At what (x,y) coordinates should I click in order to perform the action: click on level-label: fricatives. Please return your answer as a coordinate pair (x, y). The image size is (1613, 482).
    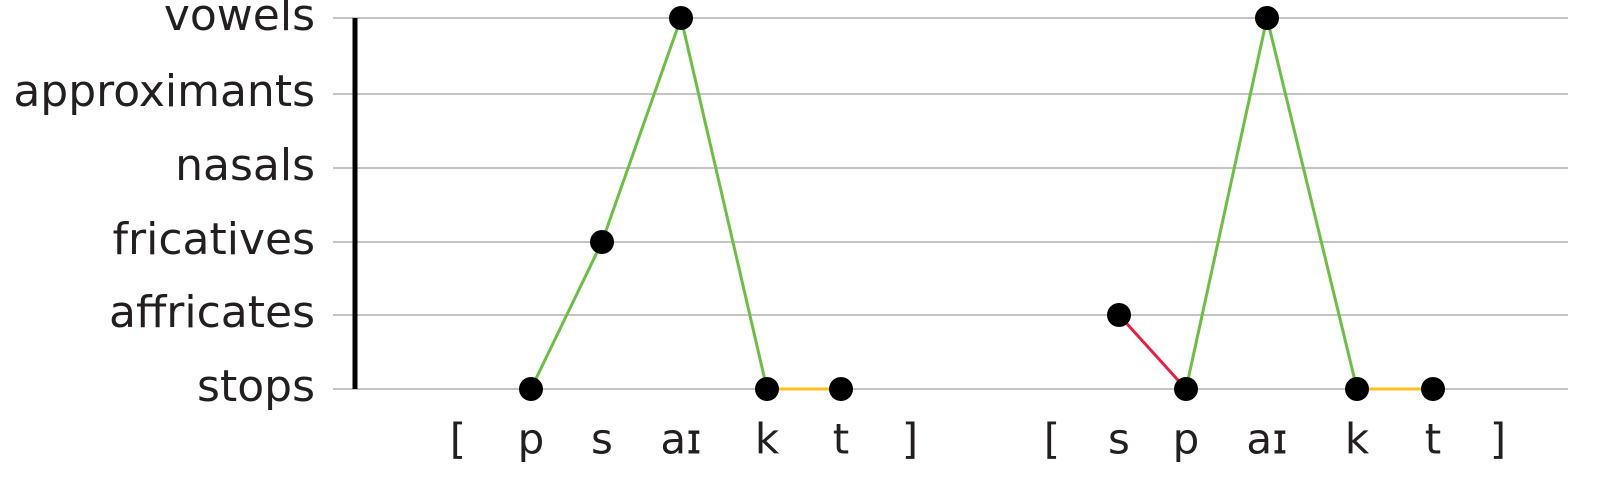
    Looking at the image, I should click on (214, 239).